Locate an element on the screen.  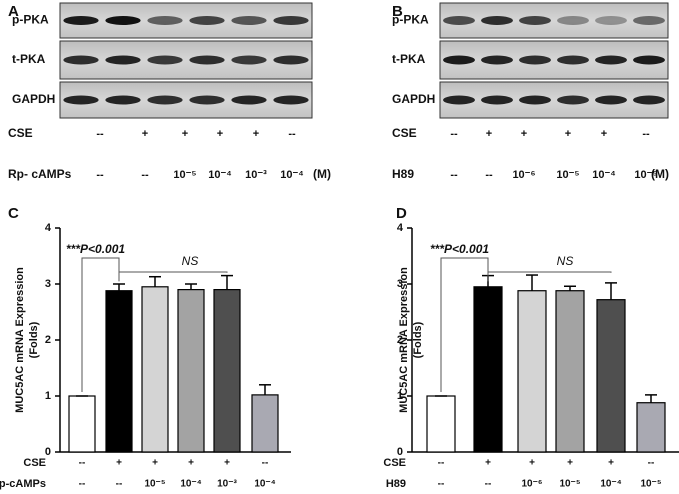
bracket is located at coordinates (100, 324).